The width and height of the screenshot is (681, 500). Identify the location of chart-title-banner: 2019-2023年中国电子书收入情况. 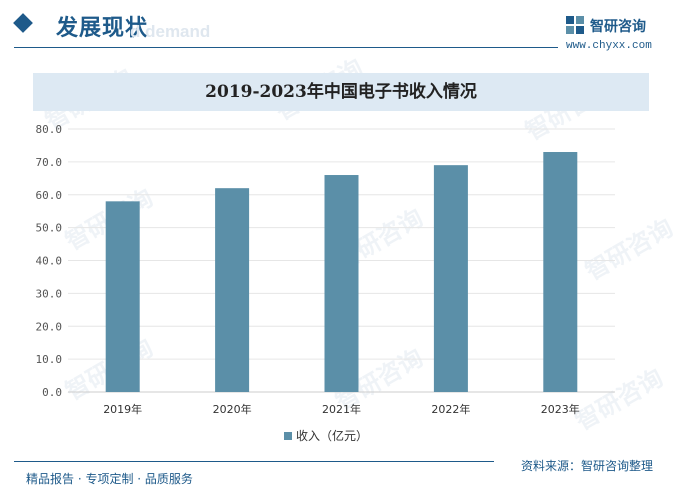
(341, 92).